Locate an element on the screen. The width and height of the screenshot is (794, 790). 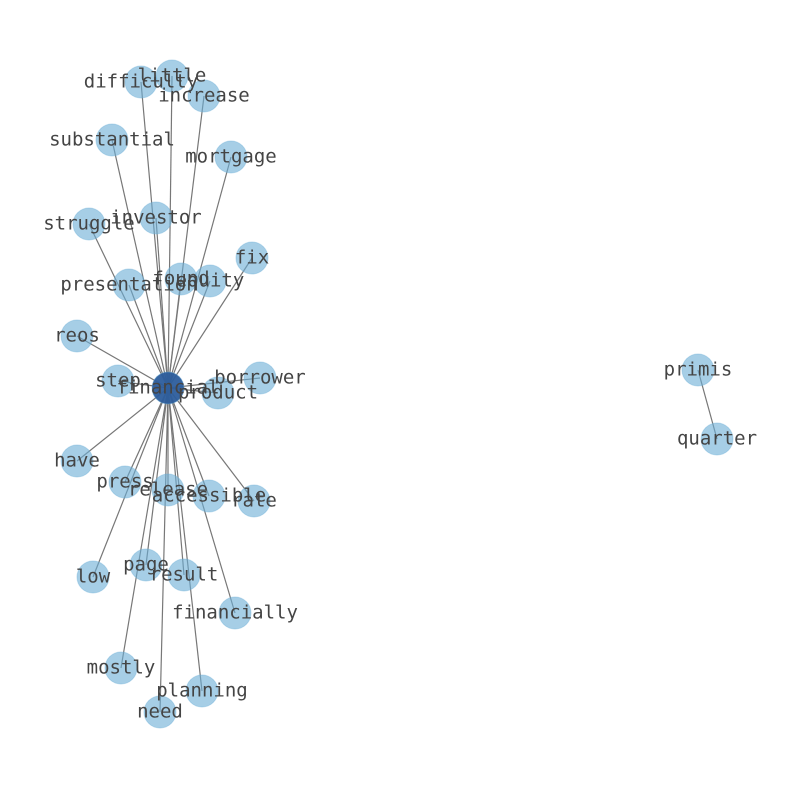
node-label: page is located at coordinates (146, 565).